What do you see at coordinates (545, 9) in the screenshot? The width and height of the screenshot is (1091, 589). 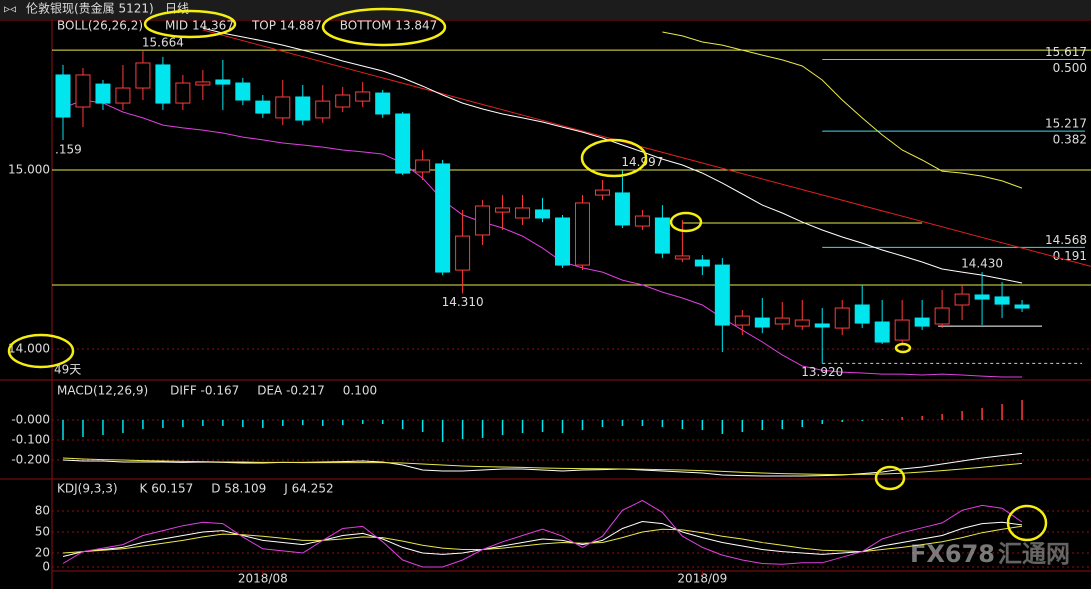 I see `title-bar` at bounding box center [545, 9].